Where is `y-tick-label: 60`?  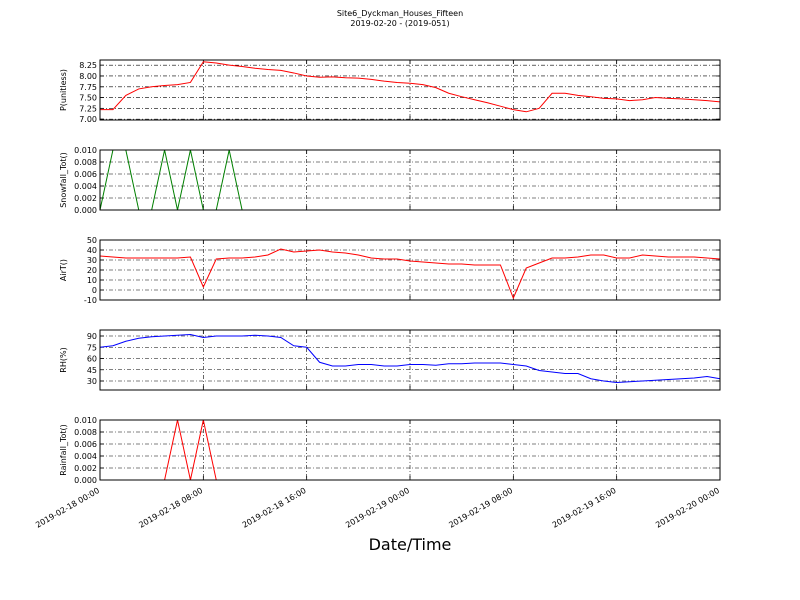 y-tick-label: 60 is located at coordinates (92, 359).